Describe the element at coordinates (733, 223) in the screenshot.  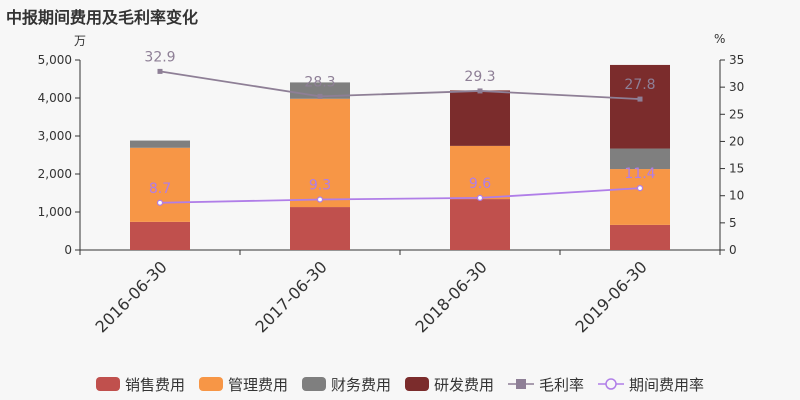
I see `right-y-tick-label: 5` at that location.